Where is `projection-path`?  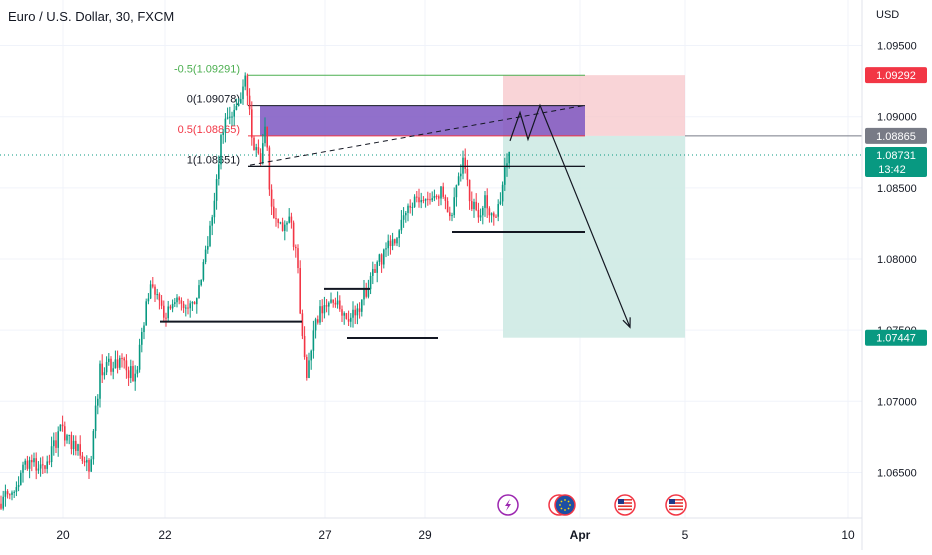 projection-path is located at coordinates (570, 215).